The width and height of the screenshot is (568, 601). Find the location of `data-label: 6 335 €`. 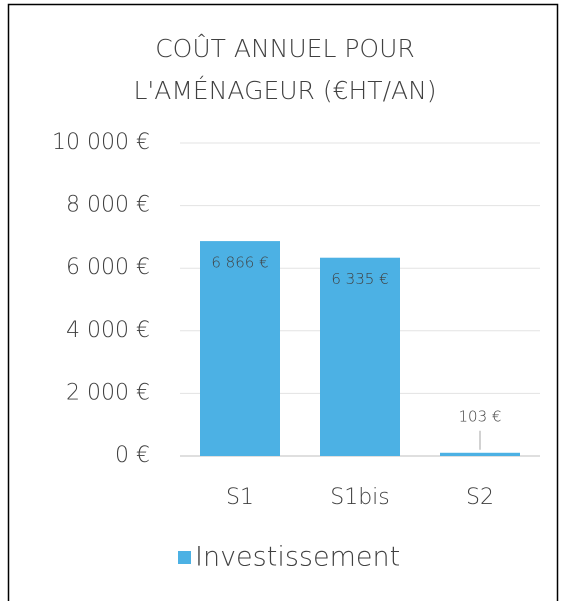

data-label: 6 335 € is located at coordinates (359, 279).